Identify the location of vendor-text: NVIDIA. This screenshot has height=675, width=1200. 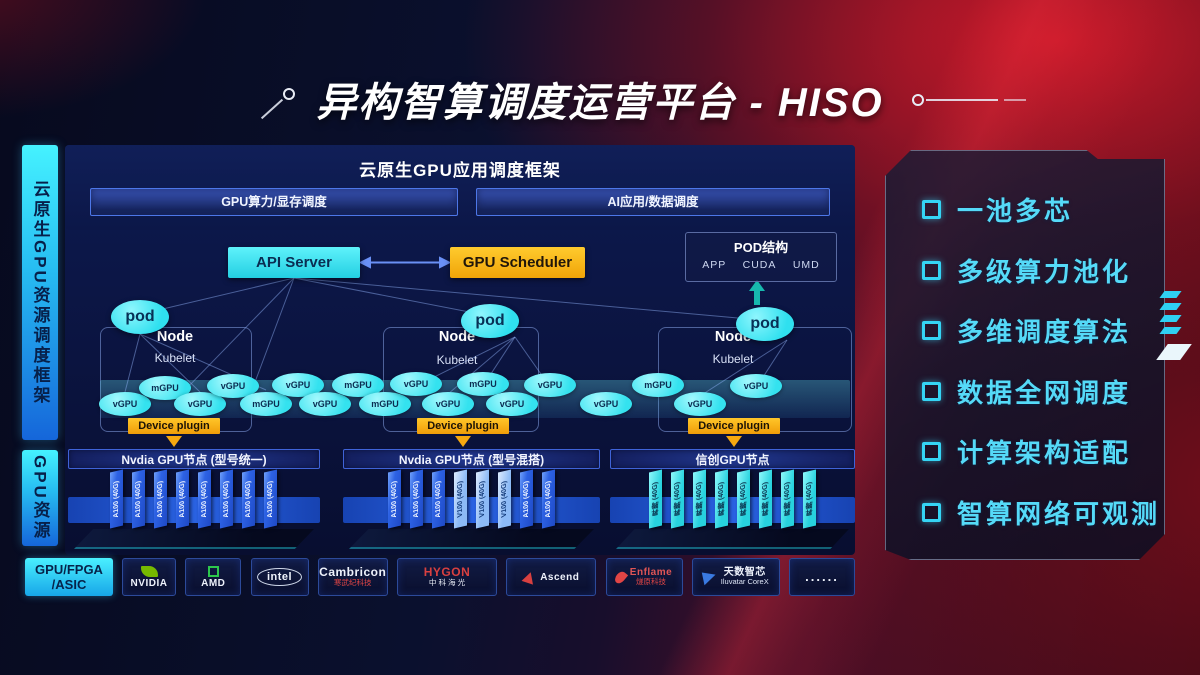
(149, 583).